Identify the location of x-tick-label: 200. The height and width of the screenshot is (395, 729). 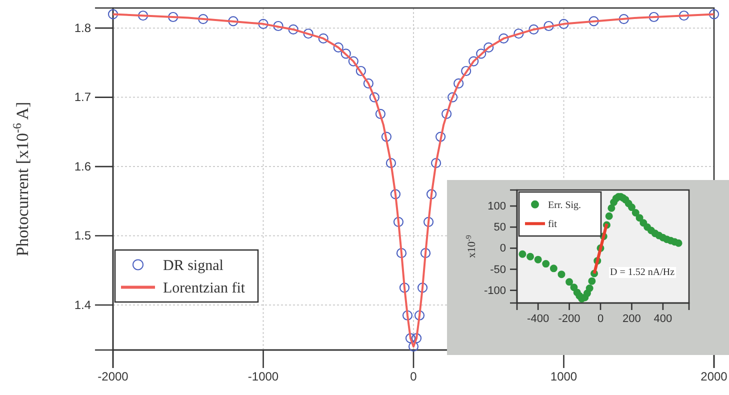
(631, 318).